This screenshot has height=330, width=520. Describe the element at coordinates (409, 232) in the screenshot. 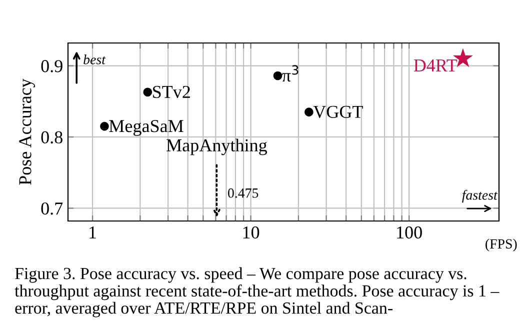

I see `x-tick-label: 100` at that location.